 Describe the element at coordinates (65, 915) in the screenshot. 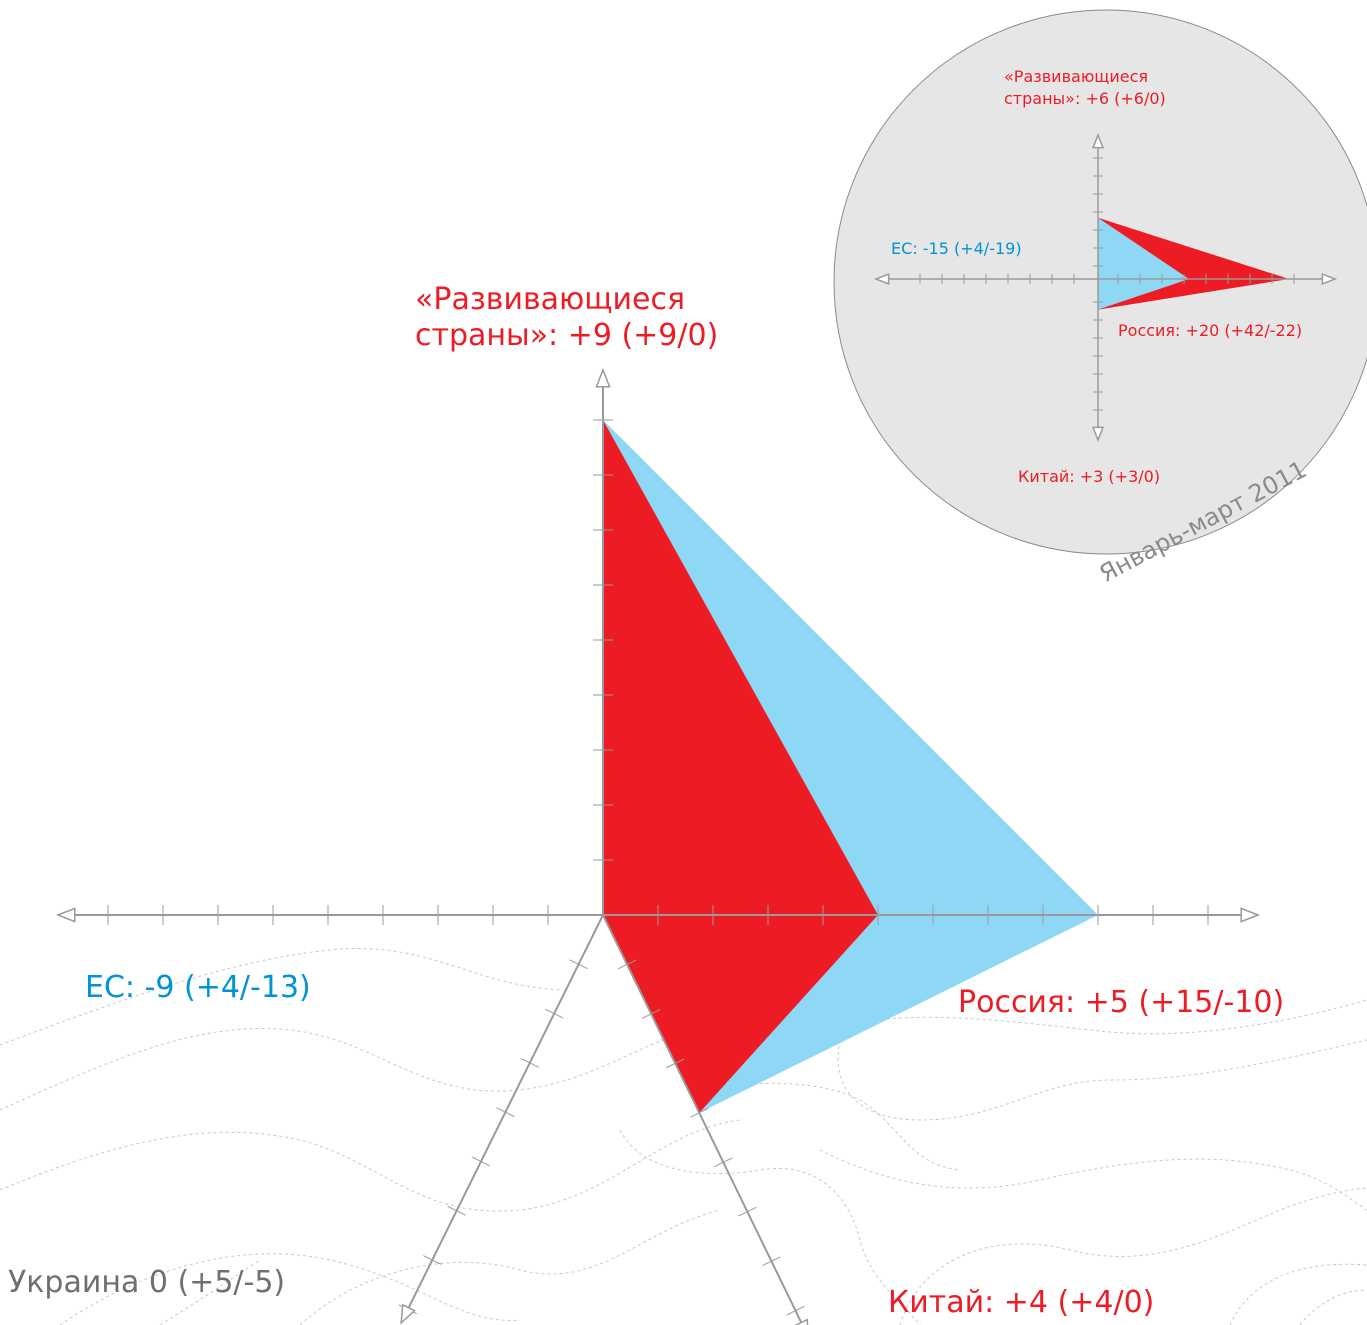

I see `axis-eu-arrow` at that location.